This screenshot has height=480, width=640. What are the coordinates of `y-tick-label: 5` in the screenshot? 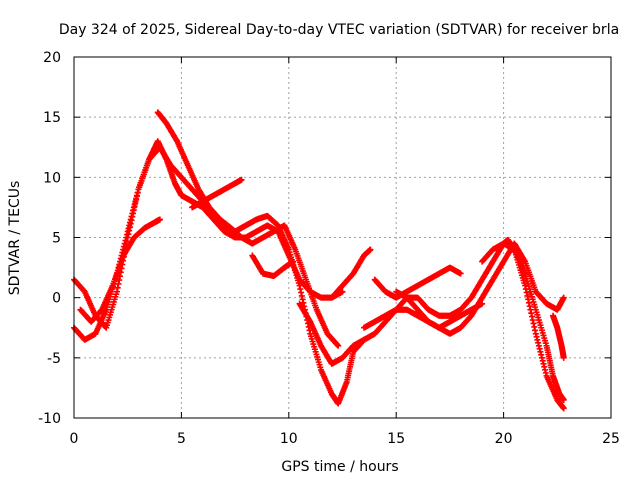 It's located at (56, 239).